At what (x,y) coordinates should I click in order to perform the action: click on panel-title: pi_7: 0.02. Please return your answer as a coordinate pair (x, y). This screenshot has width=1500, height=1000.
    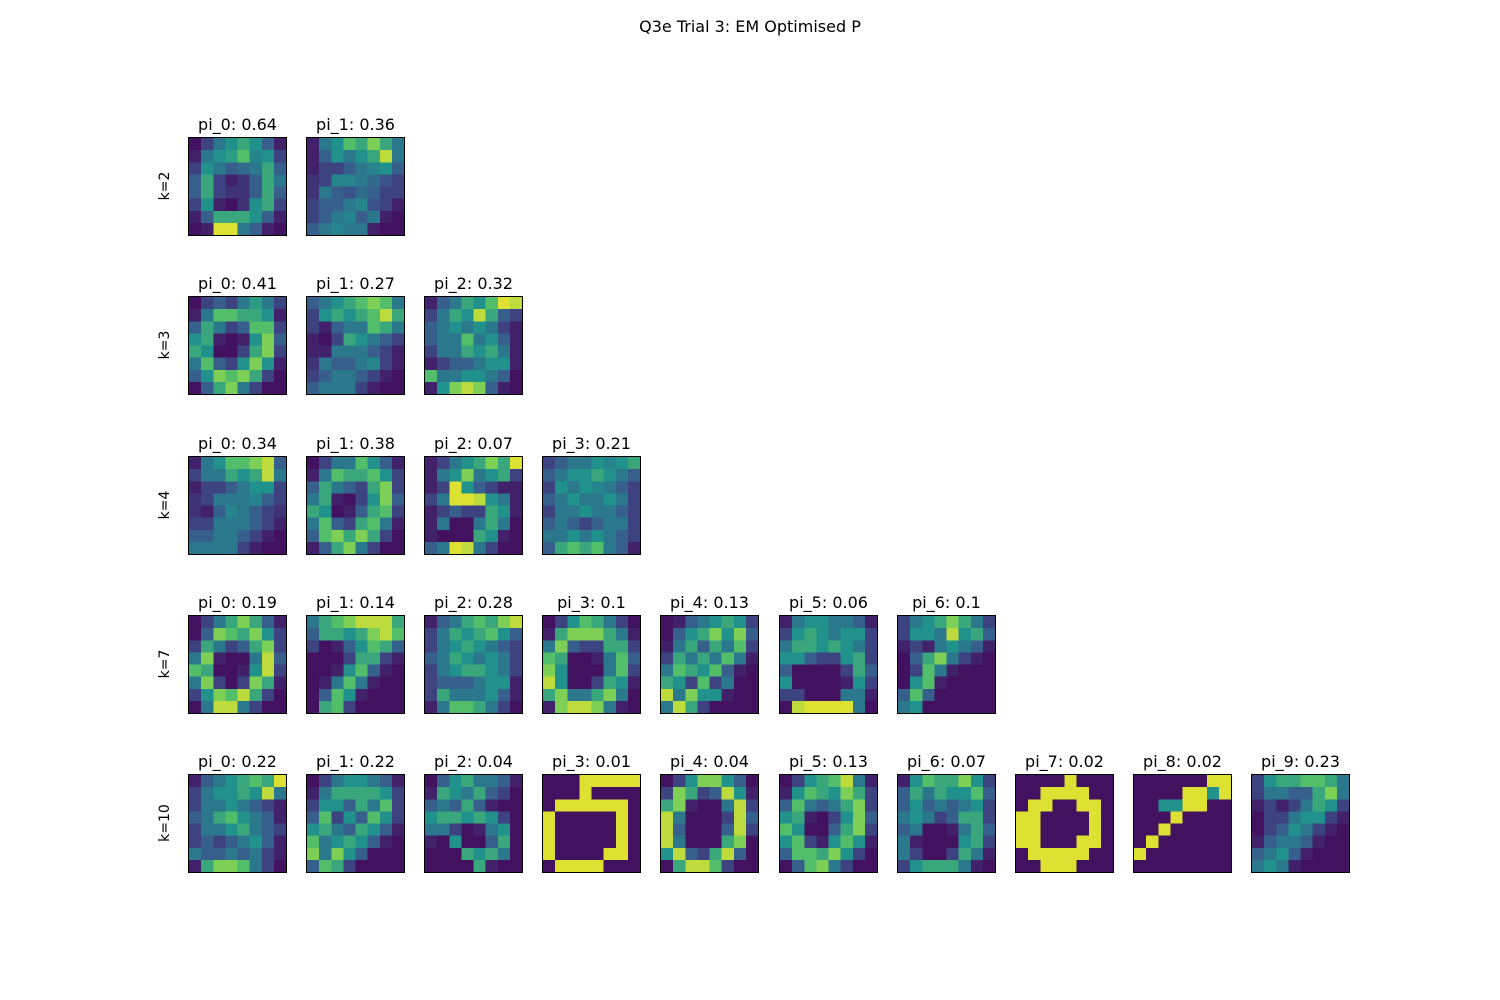
    Looking at the image, I should click on (1064, 761).